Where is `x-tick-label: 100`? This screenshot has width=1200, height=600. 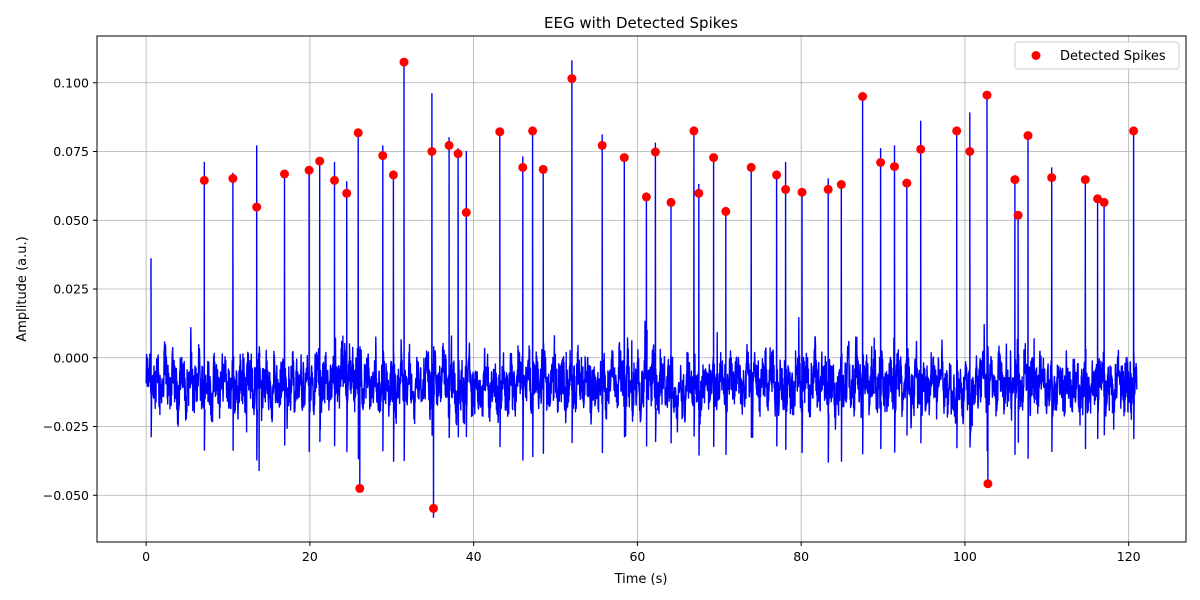
x-tick-label: 100 is located at coordinates (965, 556).